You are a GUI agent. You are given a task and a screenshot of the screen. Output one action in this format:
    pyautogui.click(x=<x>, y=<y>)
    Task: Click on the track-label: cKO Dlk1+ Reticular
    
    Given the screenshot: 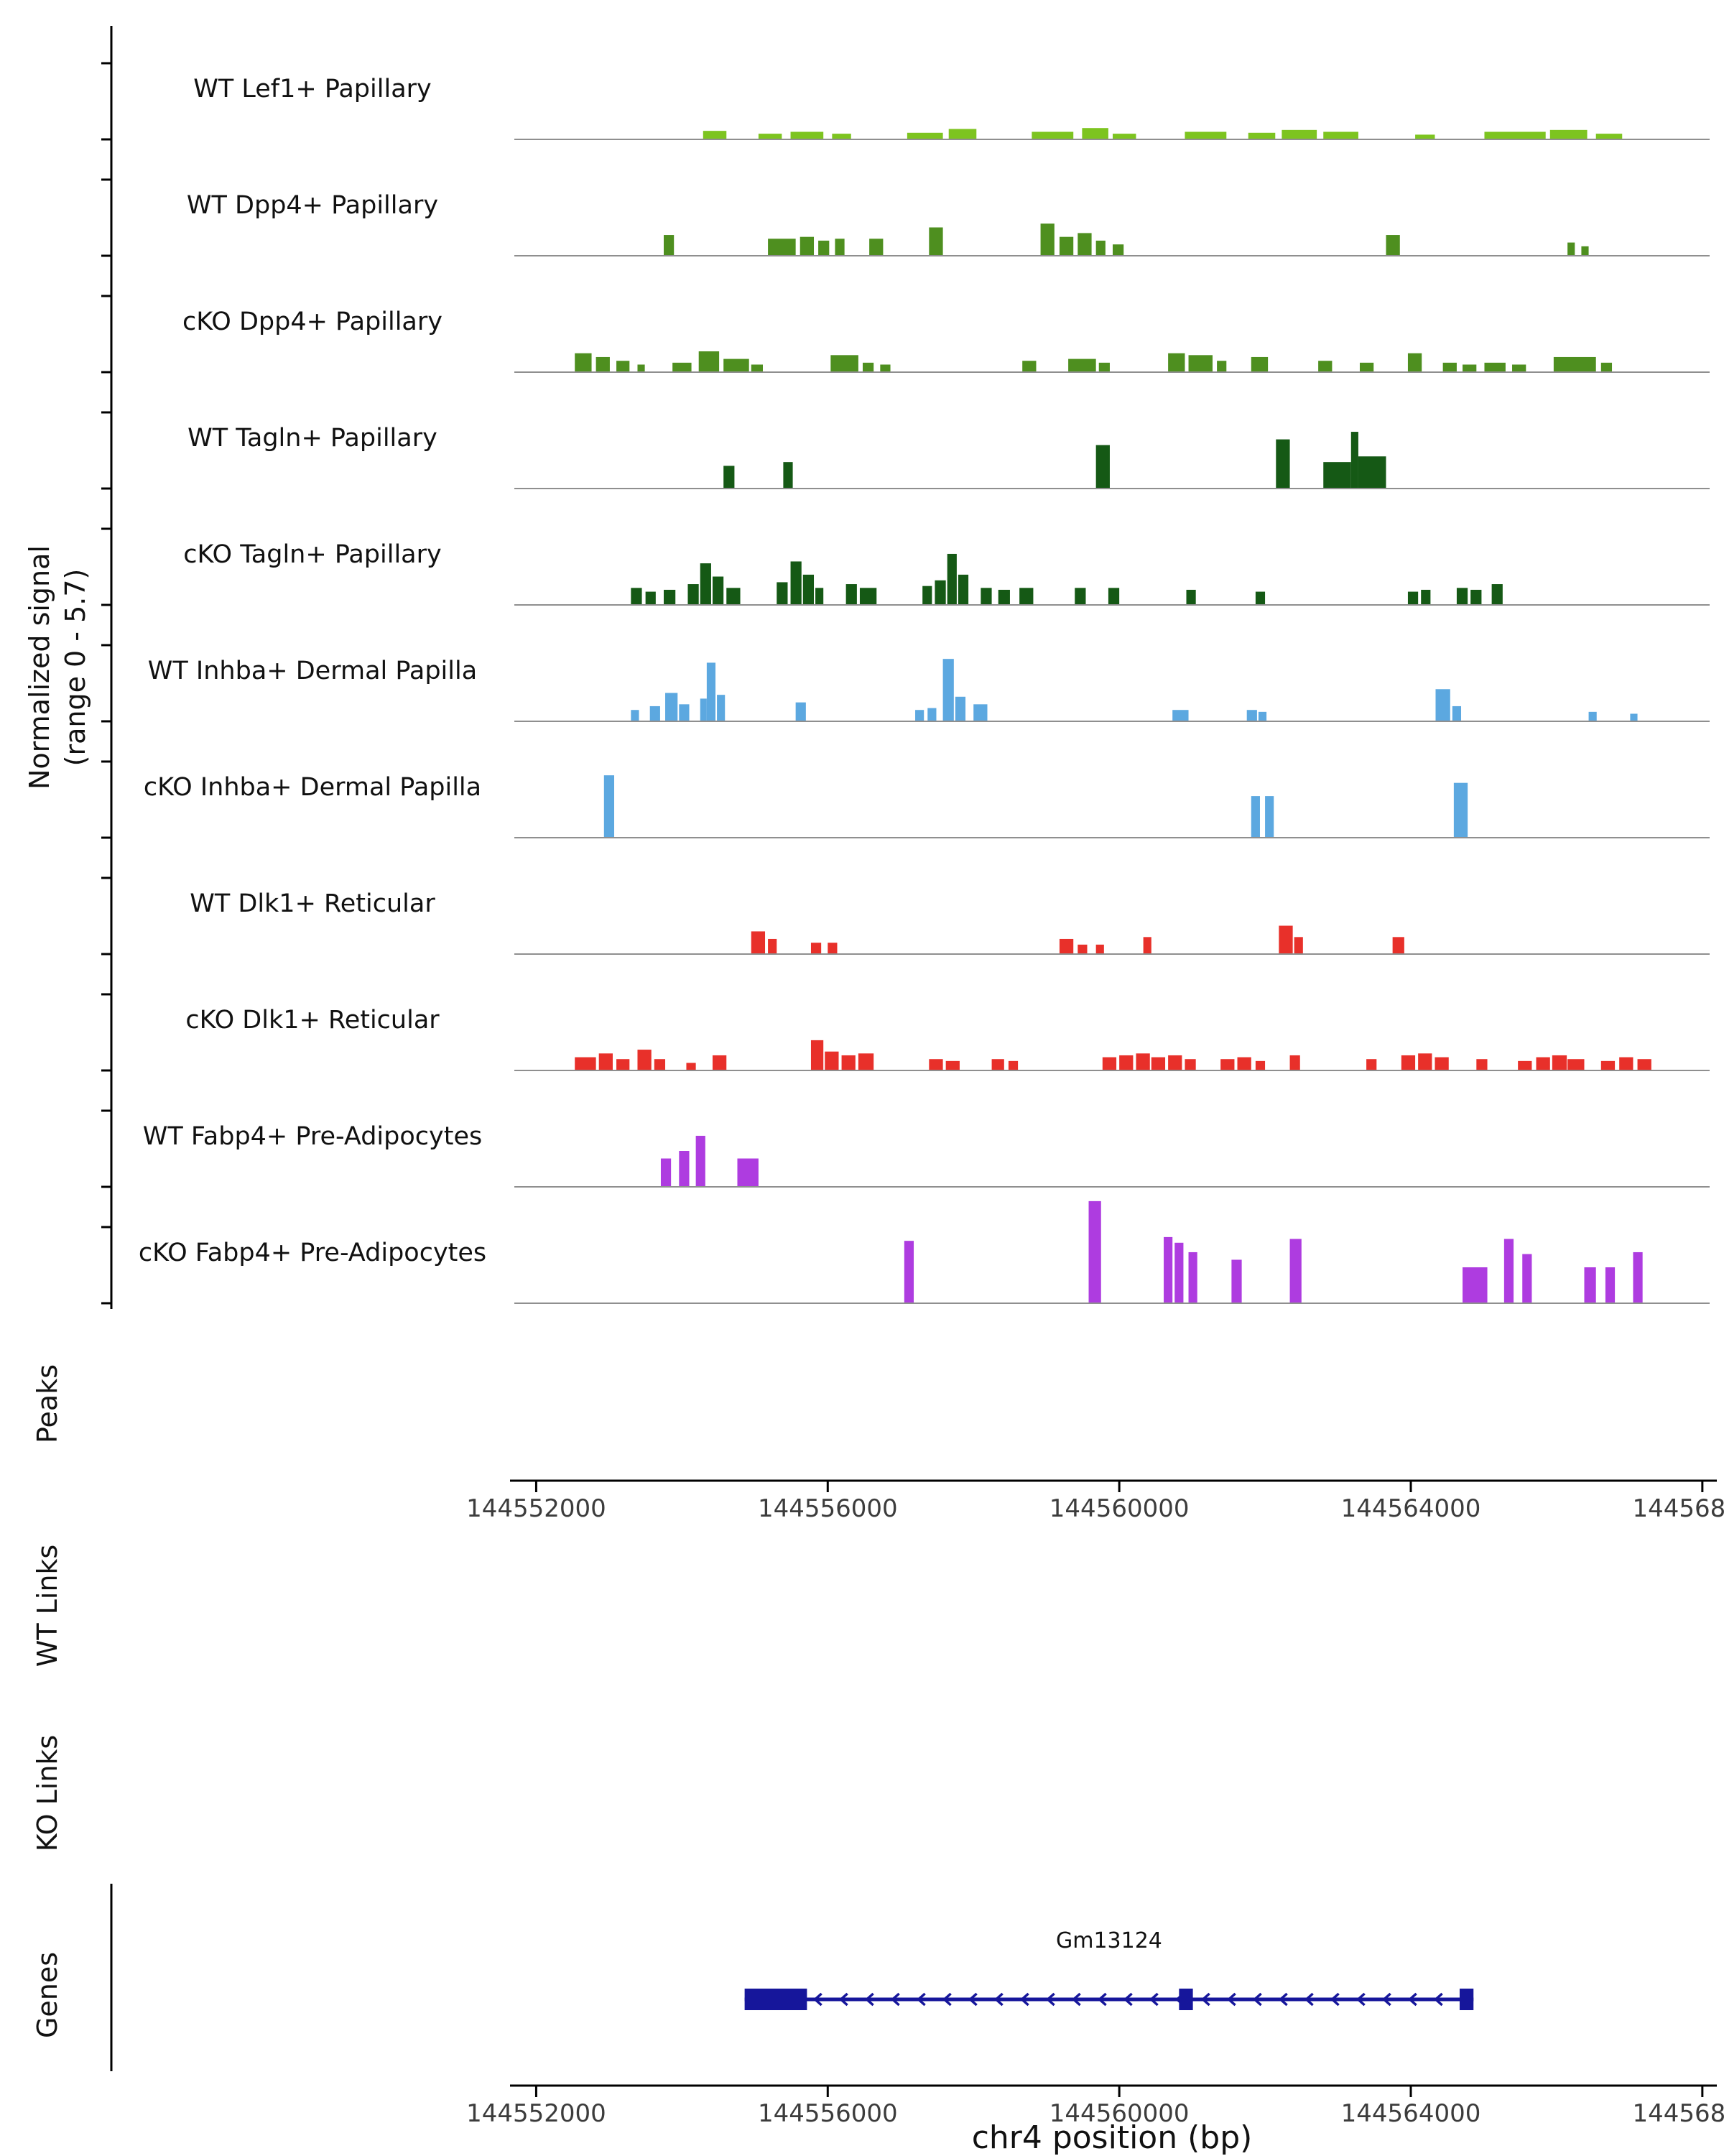 What is the action you would take?
    pyautogui.click(x=312, y=1020)
    